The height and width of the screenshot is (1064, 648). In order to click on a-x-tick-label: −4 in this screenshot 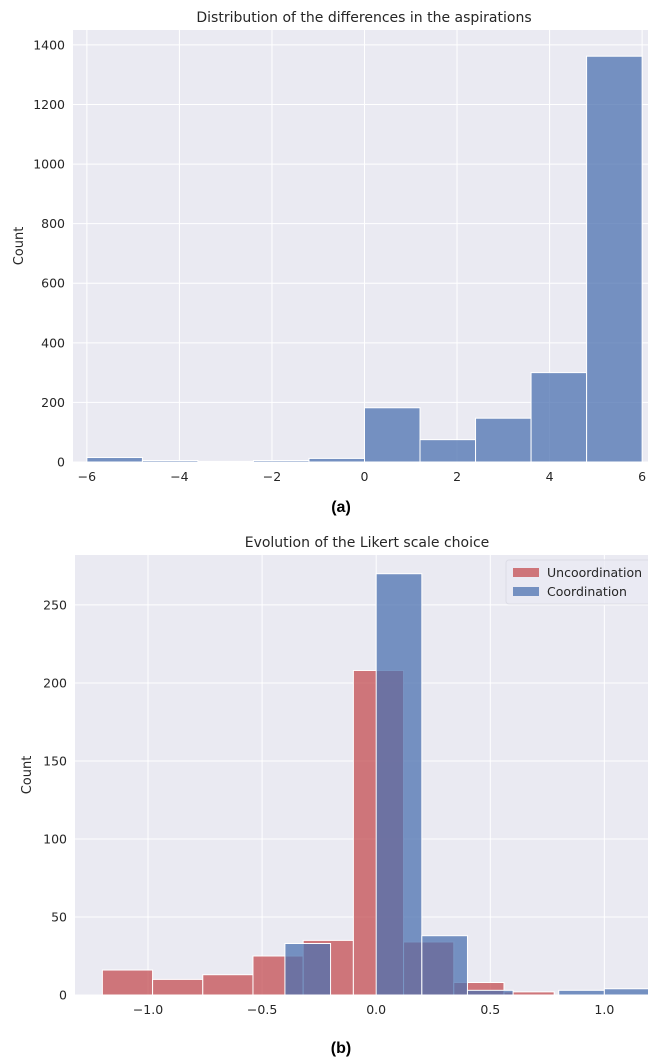, I will do `click(179, 476)`.